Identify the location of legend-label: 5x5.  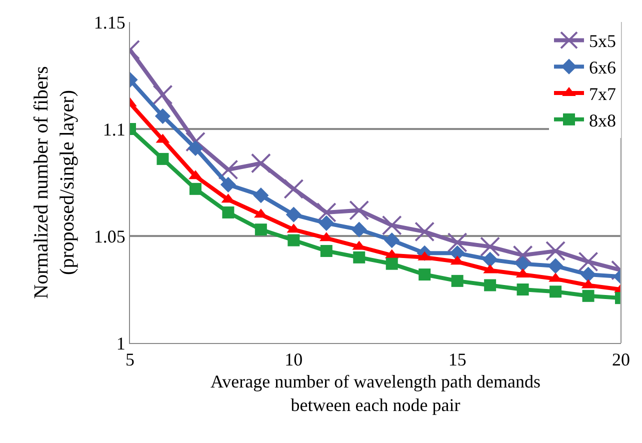
(602, 41).